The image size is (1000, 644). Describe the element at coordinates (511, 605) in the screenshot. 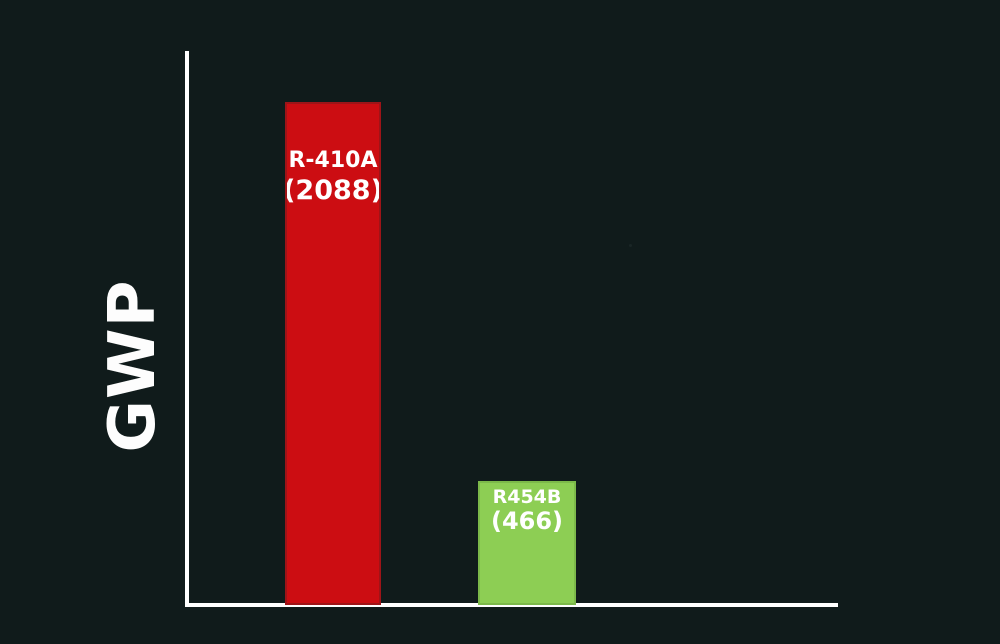

I see `x-axis-line` at that location.